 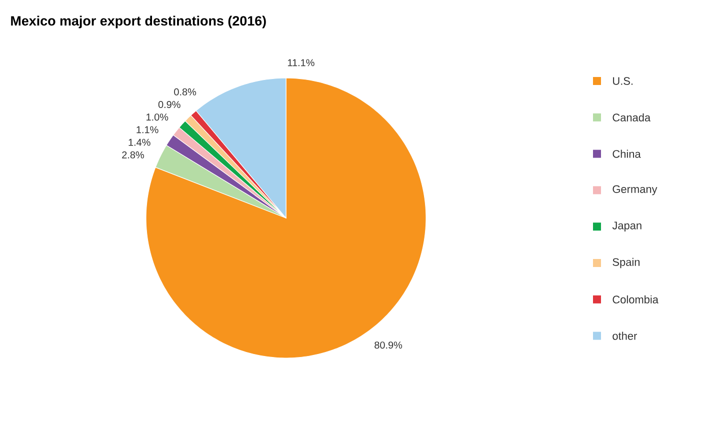 I want to click on data-label: 1.0%, so click(x=157, y=117).